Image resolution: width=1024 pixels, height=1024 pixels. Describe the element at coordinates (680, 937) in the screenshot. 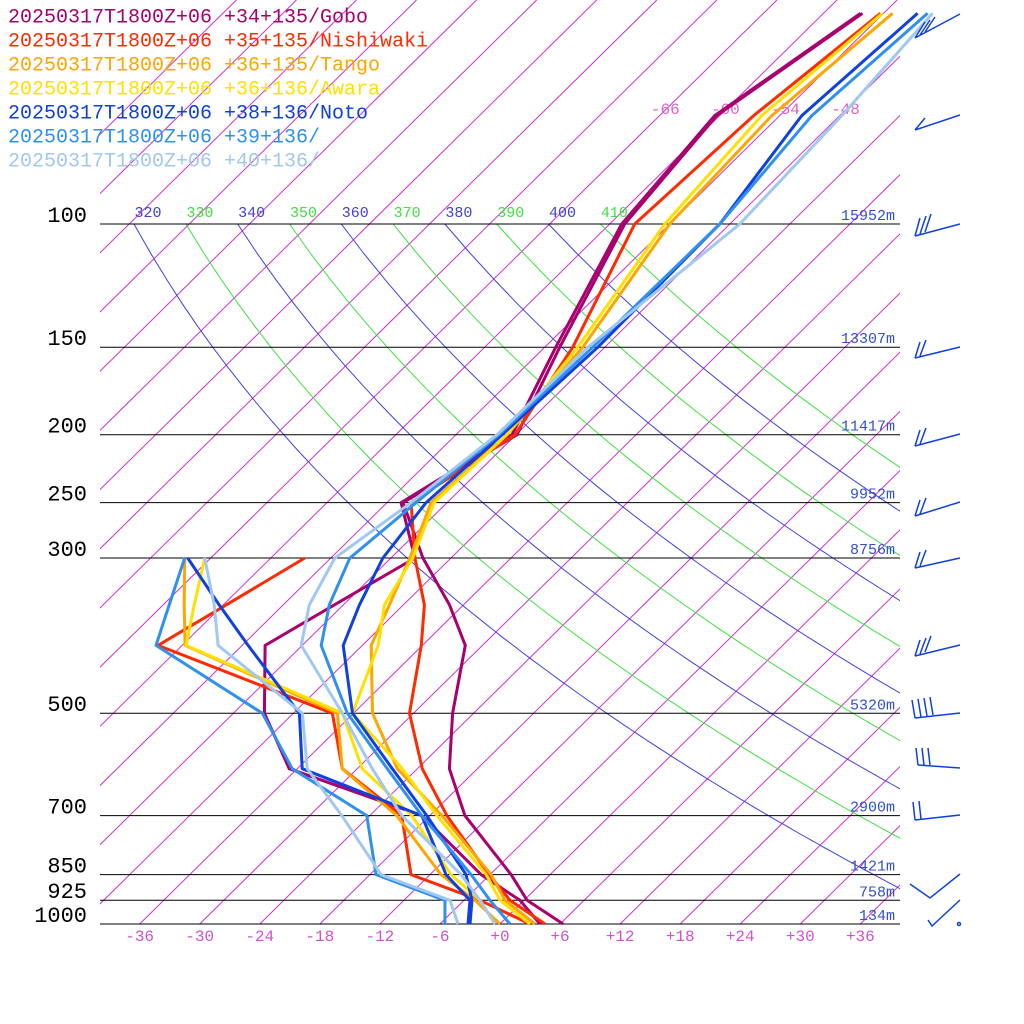

I see `x-tick-label: +18` at that location.